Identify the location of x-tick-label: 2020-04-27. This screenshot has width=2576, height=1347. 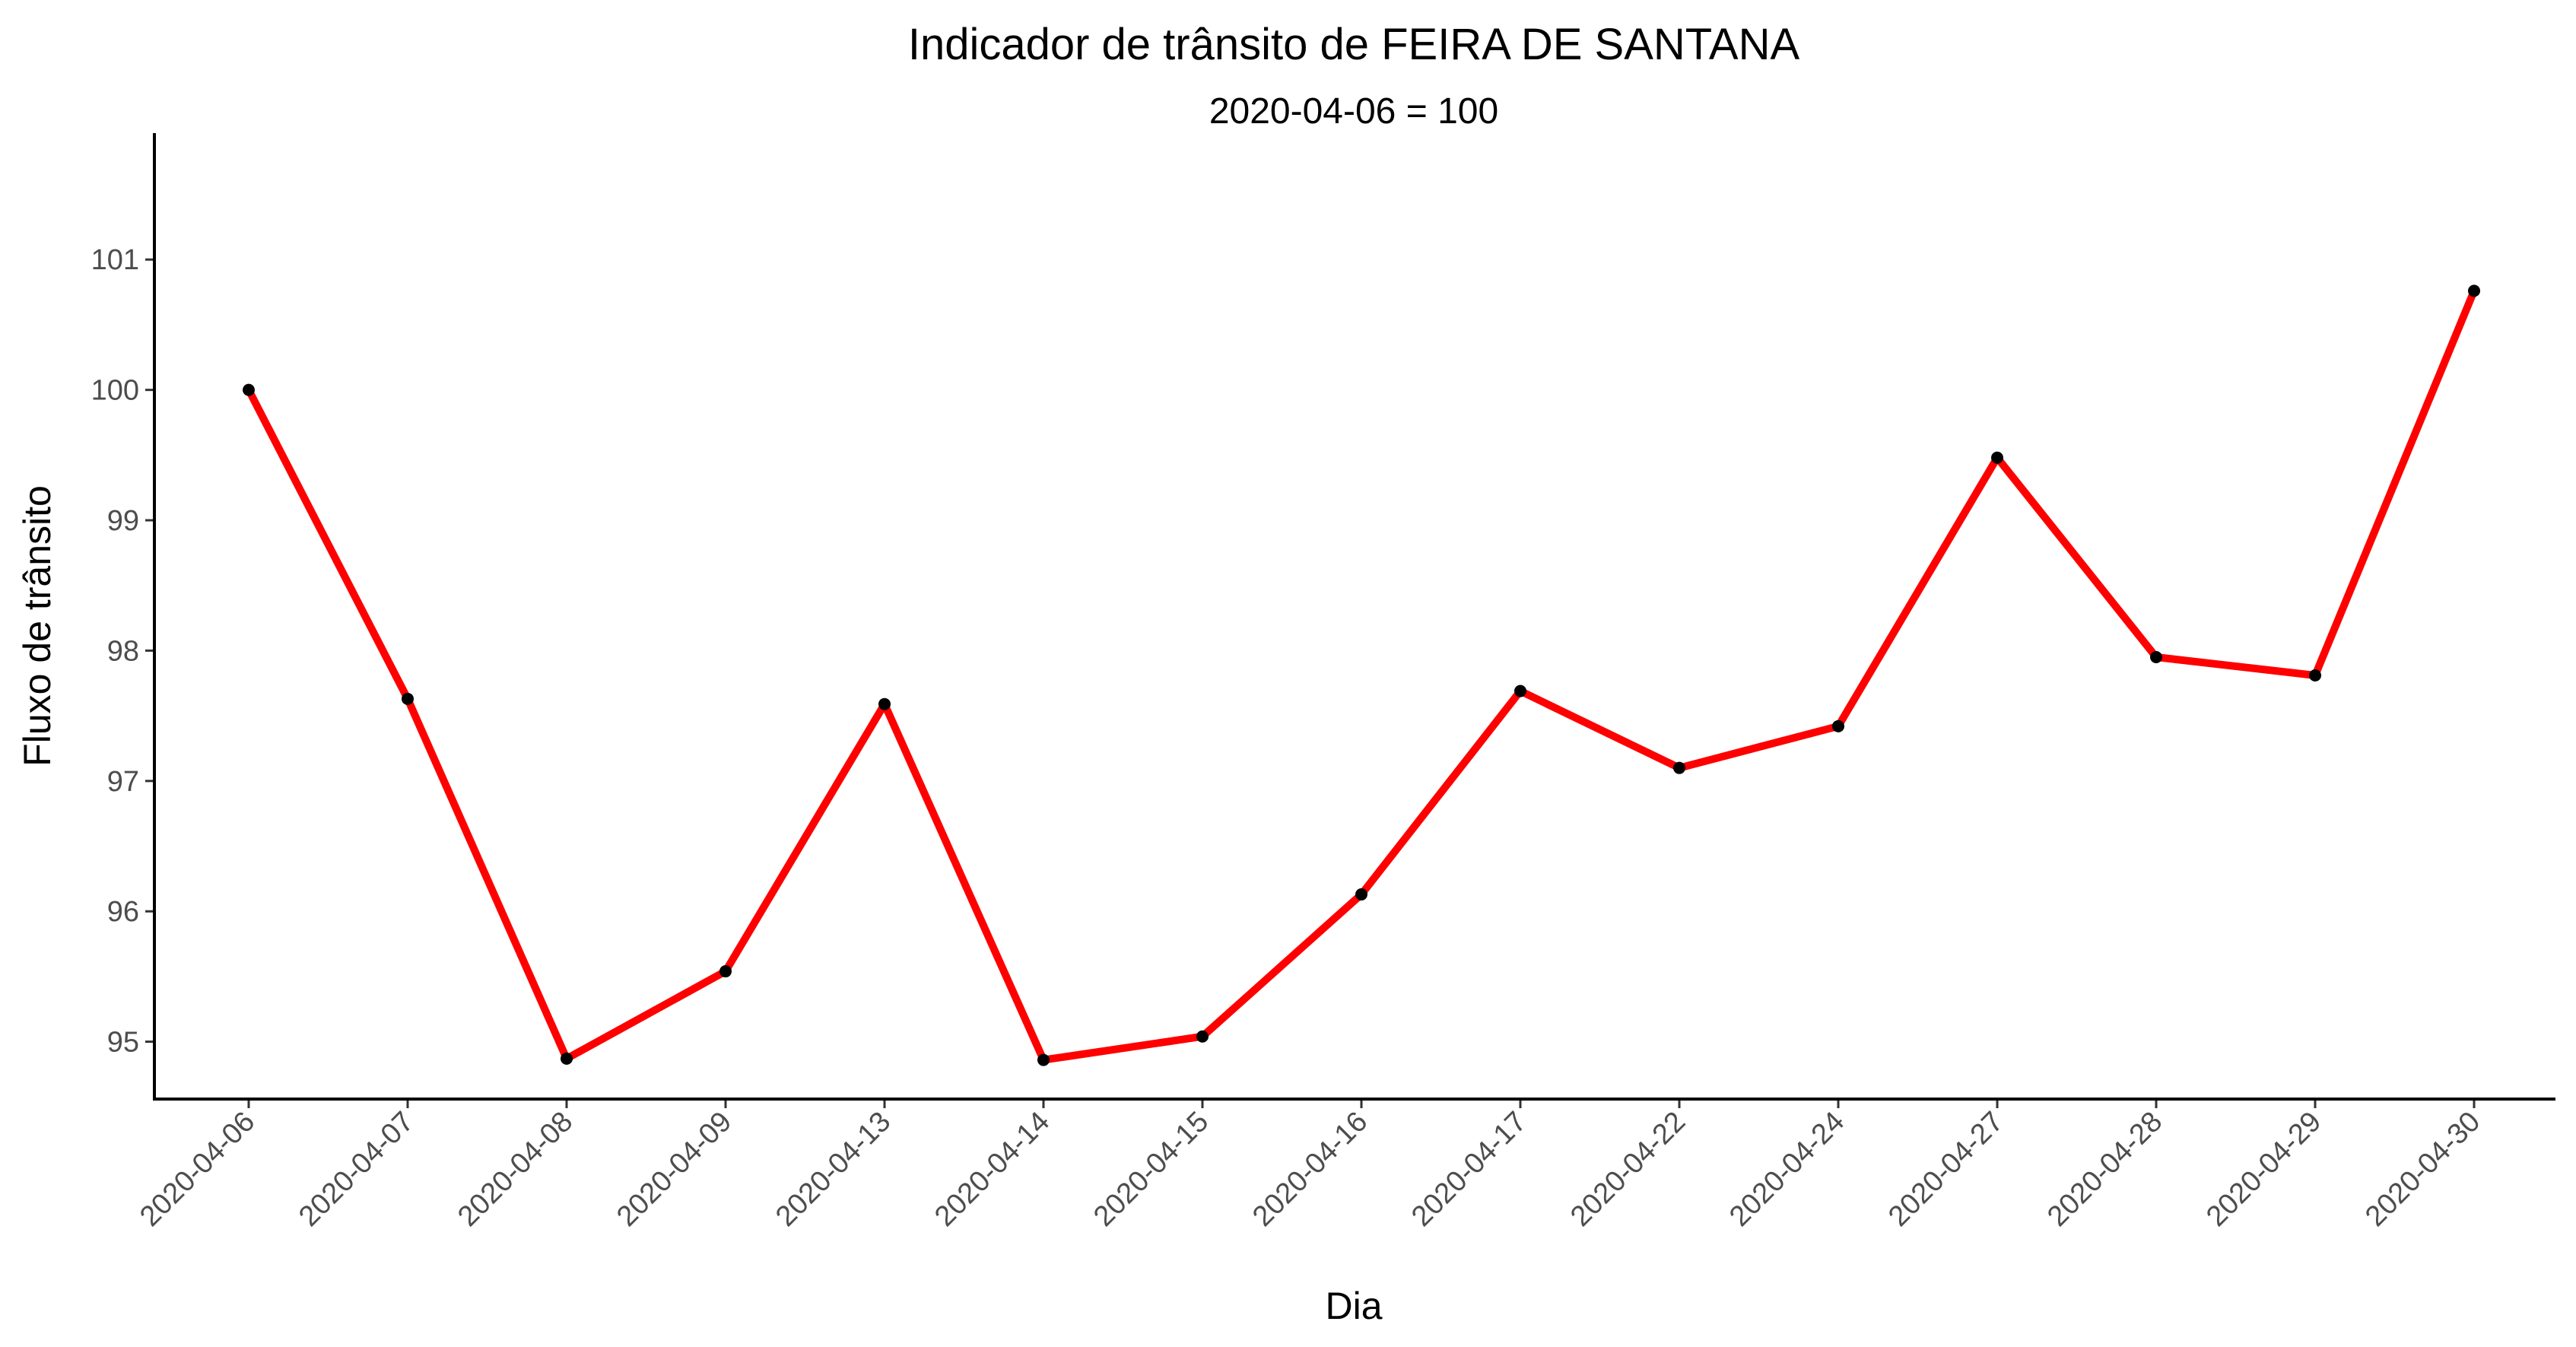
(1945, 1169).